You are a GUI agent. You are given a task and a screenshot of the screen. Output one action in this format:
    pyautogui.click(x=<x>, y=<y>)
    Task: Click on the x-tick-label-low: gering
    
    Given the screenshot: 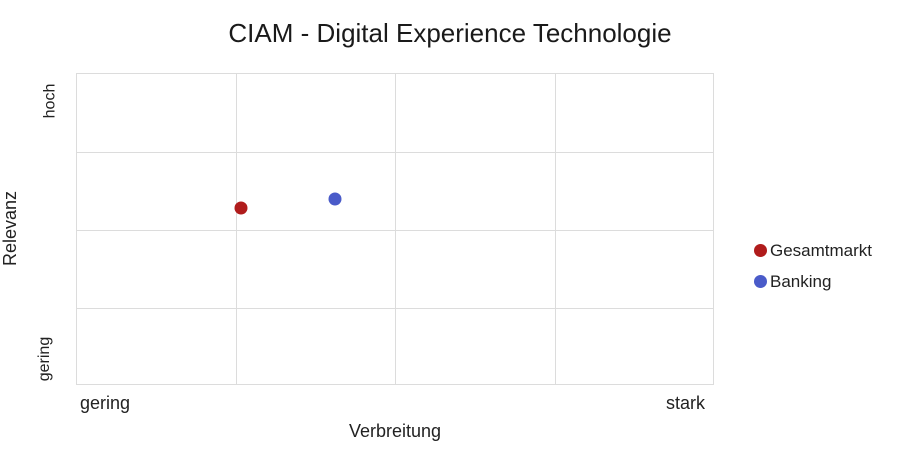 What is the action you would take?
    pyautogui.click(x=105, y=403)
    